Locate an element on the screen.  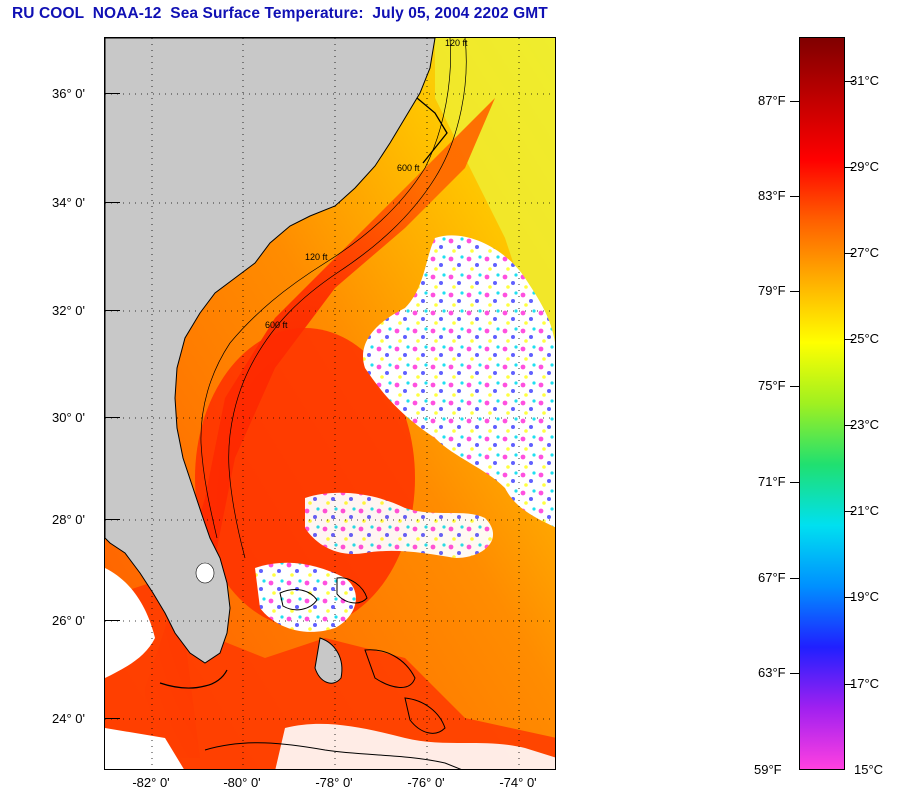
cbar-label-c: 21°C is located at coordinates (865, 510).